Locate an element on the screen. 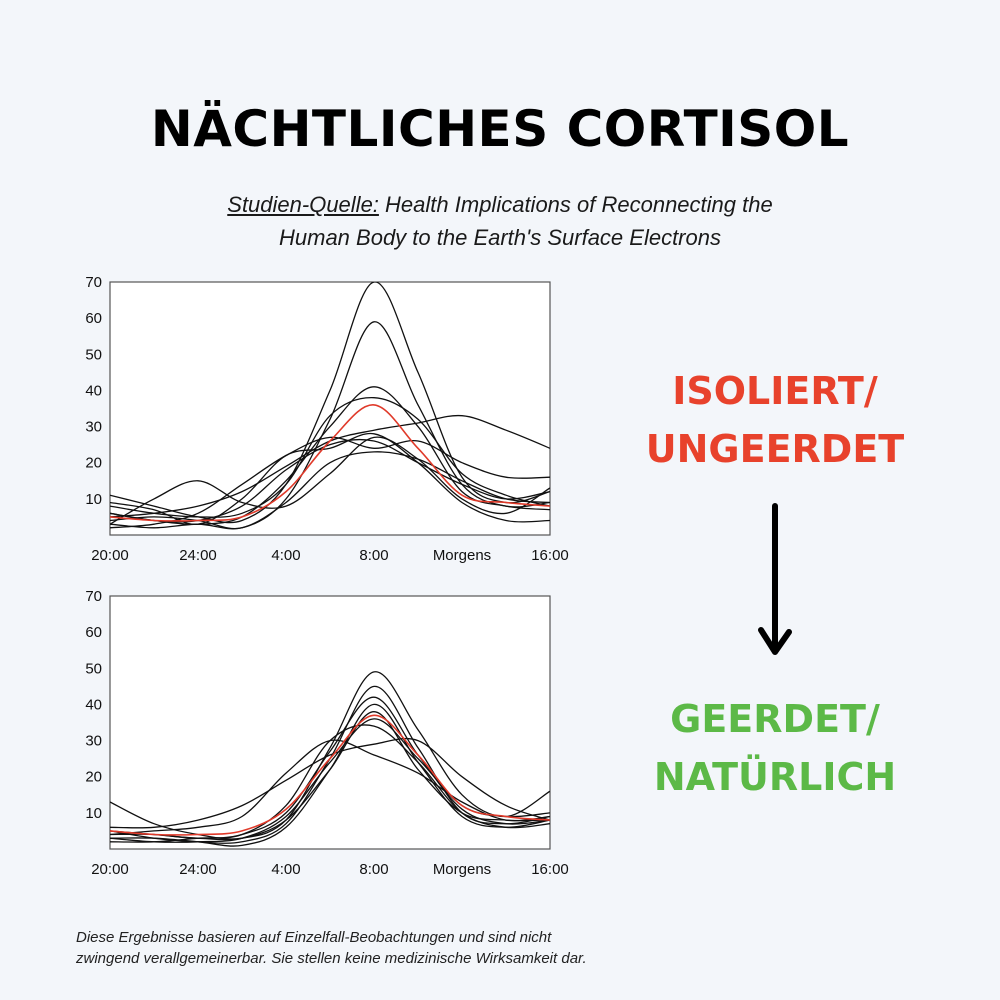 This screenshot has height=1000, width=1000. chart-isolated-x-tick-label: 8:00 is located at coordinates (373, 555).